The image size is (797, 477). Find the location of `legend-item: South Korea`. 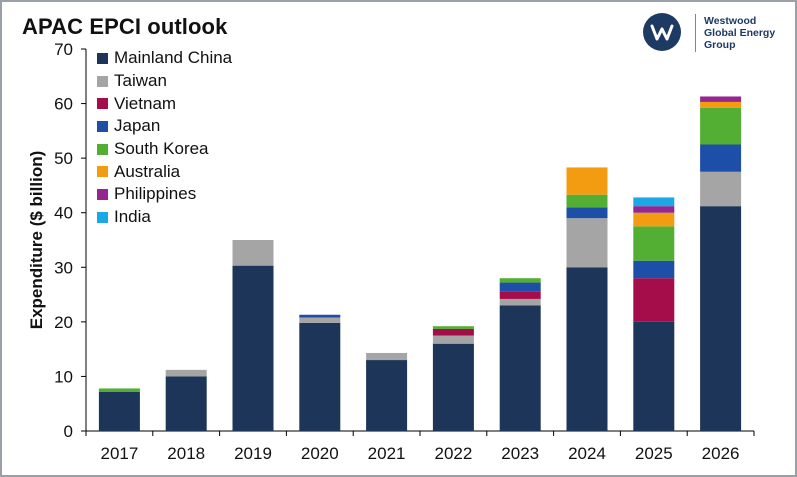

legend-item: South Korea is located at coordinates (164, 149).